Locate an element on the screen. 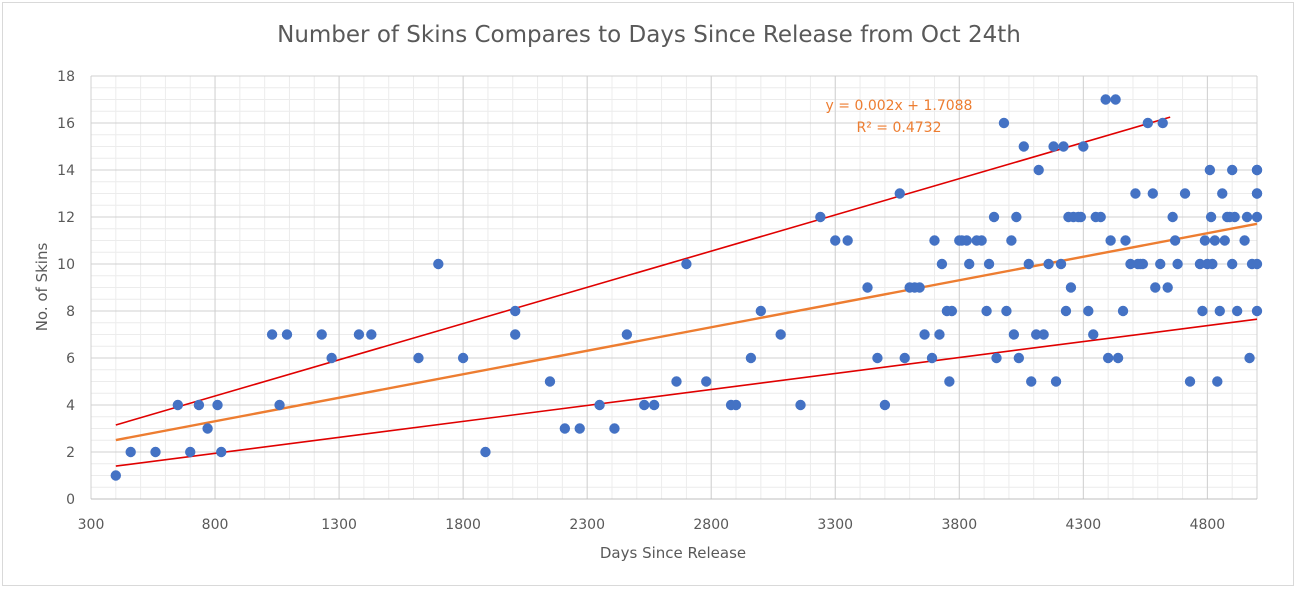 The image size is (1298, 590). x-tick-label: 3800 is located at coordinates (959, 525).